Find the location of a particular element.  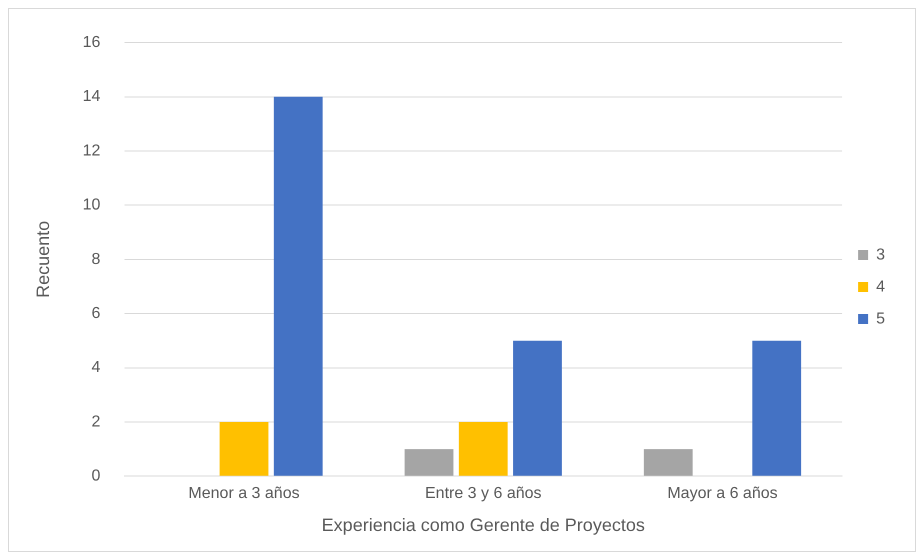

x-tick-label: Entre 3 y 6 años is located at coordinates (483, 493).